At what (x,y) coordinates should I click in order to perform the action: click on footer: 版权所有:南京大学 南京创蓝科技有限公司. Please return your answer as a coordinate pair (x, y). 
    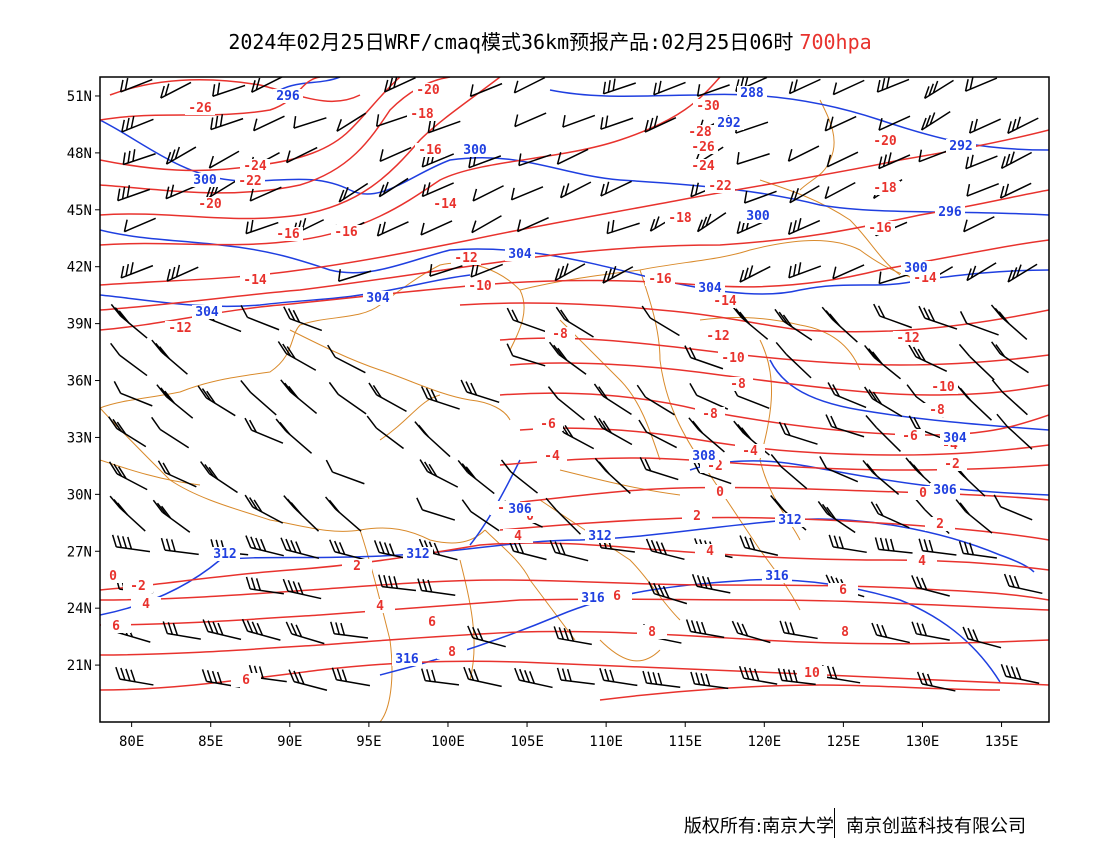
    Looking at the image, I should click on (550, 824).